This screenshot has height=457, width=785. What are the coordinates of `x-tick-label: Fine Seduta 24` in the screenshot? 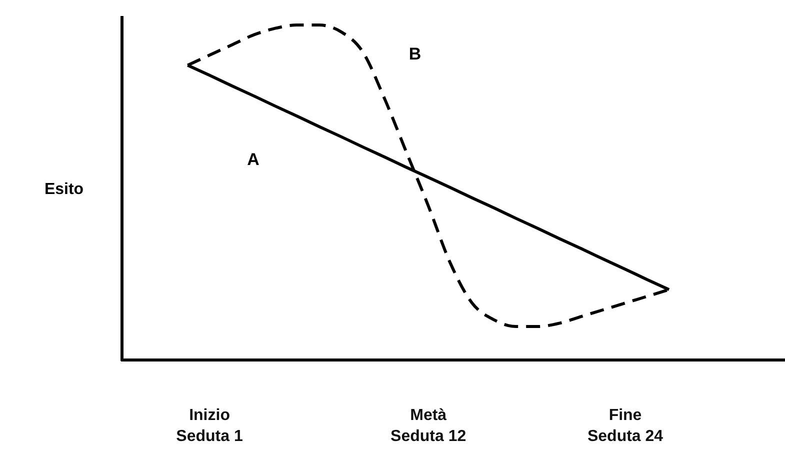 It's located at (625, 426).